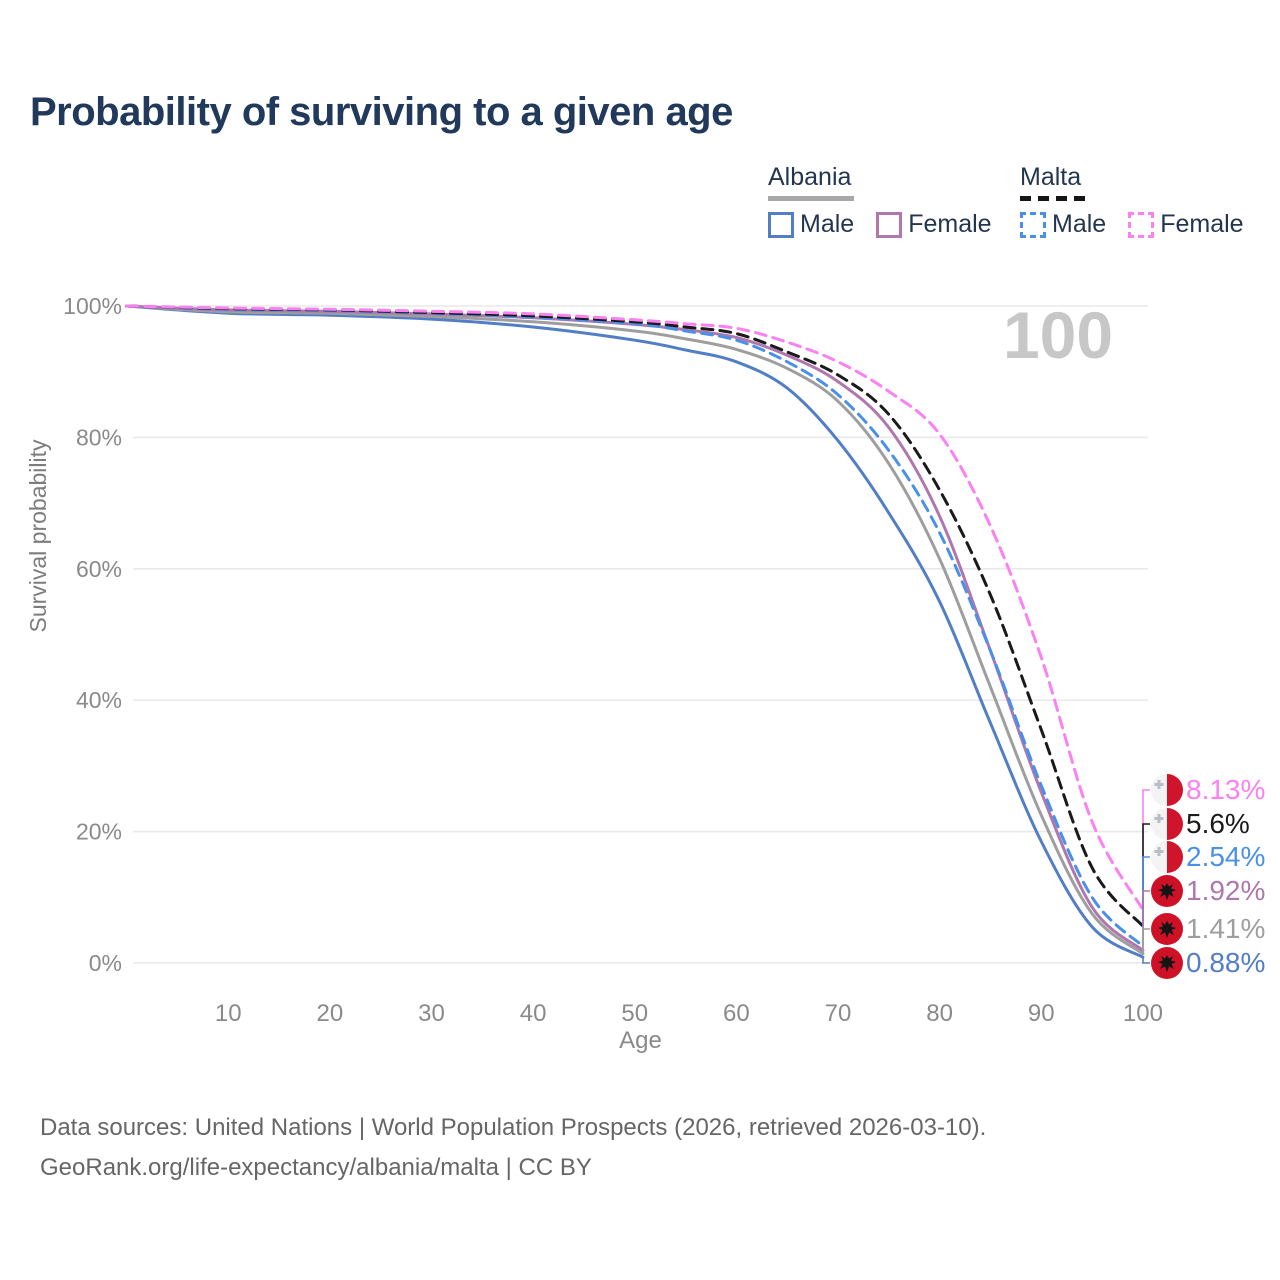  I want to click on y-axis-title: Survival probability, so click(38, 536).